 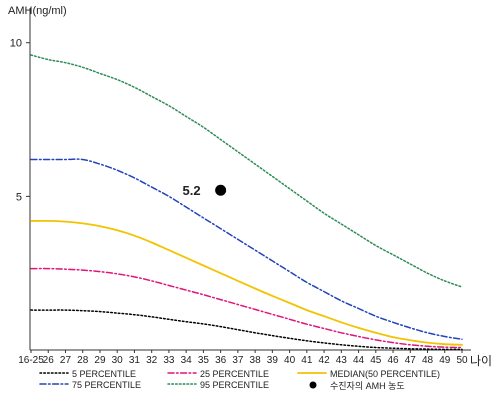 I want to click on x-tick-label: 36, so click(x=221, y=360).